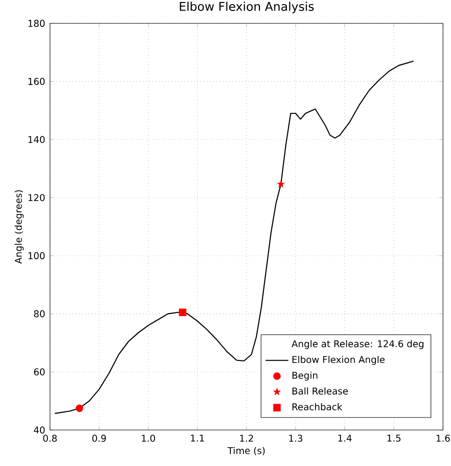 This screenshot has height=466, width=451. Describe the element at coordinates (358, 345) in the screenshot. I see `legend-title: Angle at Release: 124.6 deg` at that location.